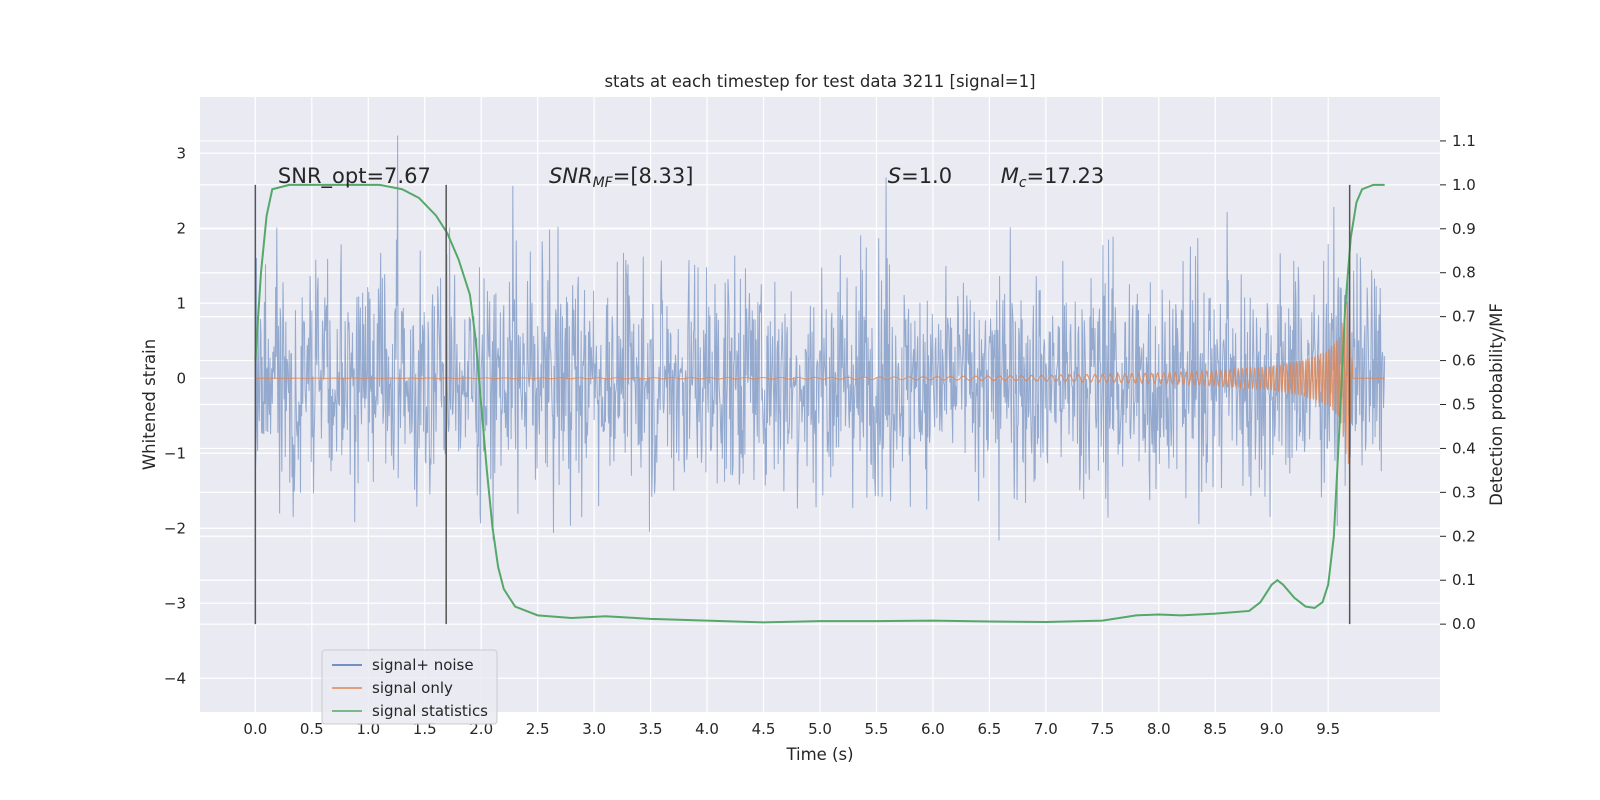 Image resolution: width=1600 pixels, height=800 pixels. Describe the element at coordinates (1464, 273) in the screenshot. I see `y-tick-label-right: 0.8` at that location.